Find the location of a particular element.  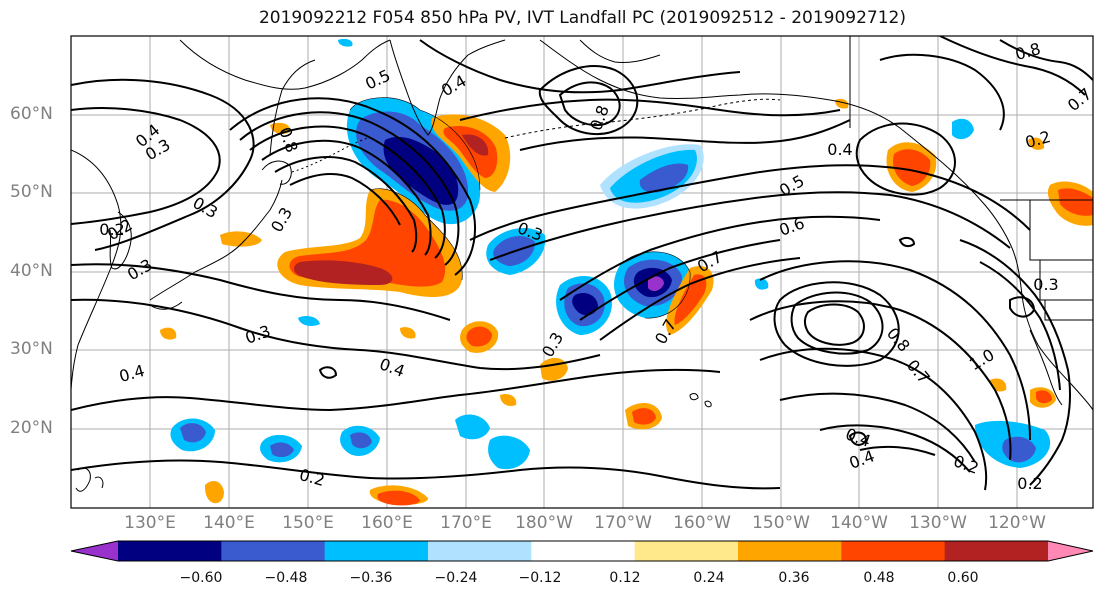

shade-navy-central is located at coordinates (585, 304).